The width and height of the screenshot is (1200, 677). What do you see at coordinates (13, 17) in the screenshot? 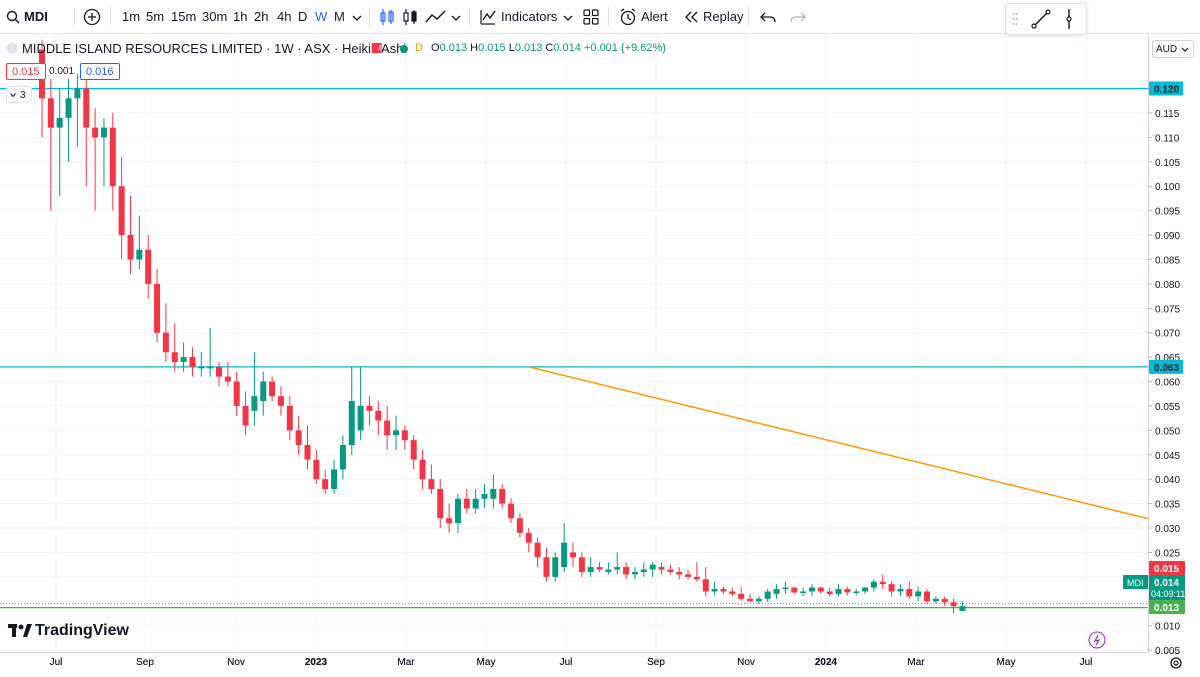
I see `search-icon` at bounding box center [13, 17].